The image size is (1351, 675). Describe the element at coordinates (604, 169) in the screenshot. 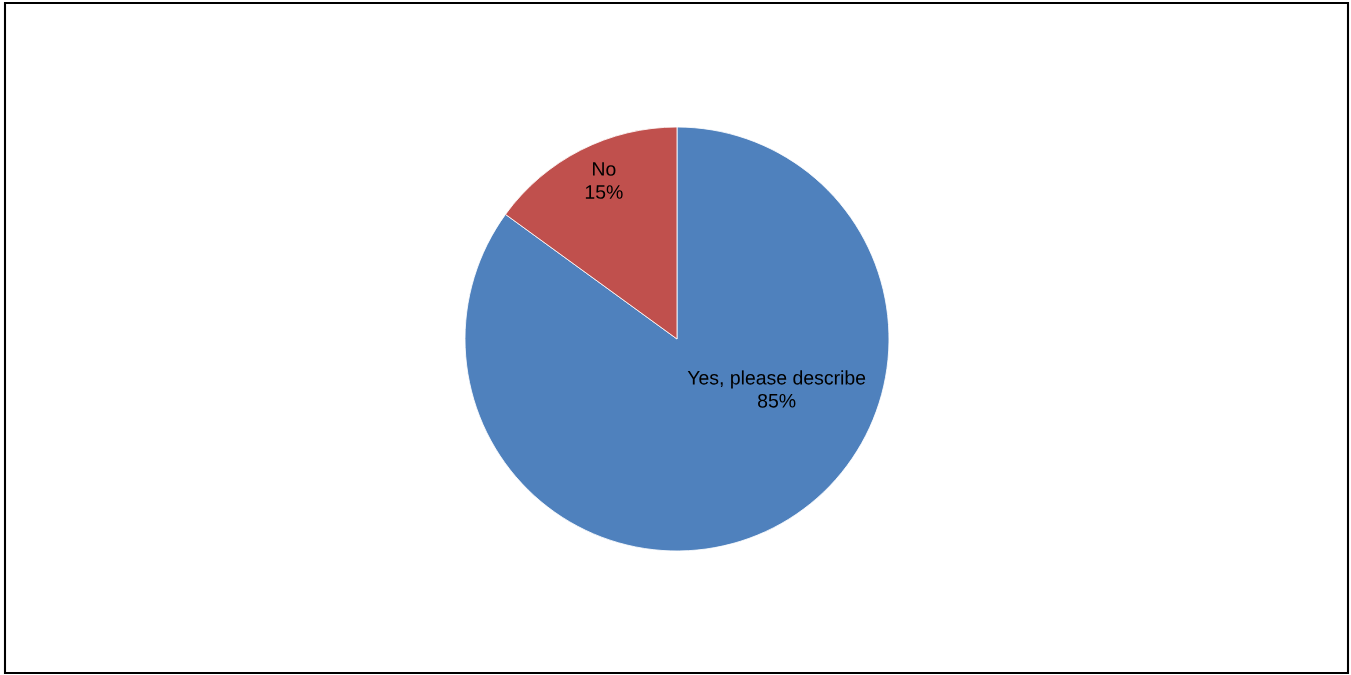

I see `slice-label: No` at that location.